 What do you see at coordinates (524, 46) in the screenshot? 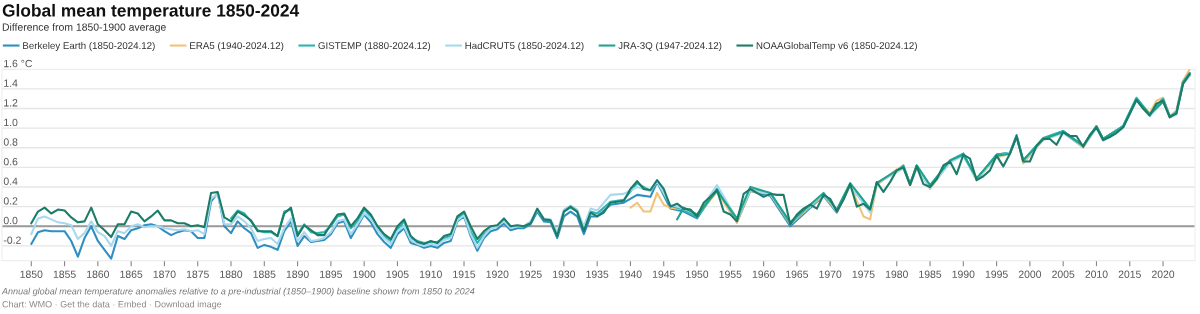
I see `legend-label: HadCRUT5 (1850-2024.12)` at bounding box center [524, 46].